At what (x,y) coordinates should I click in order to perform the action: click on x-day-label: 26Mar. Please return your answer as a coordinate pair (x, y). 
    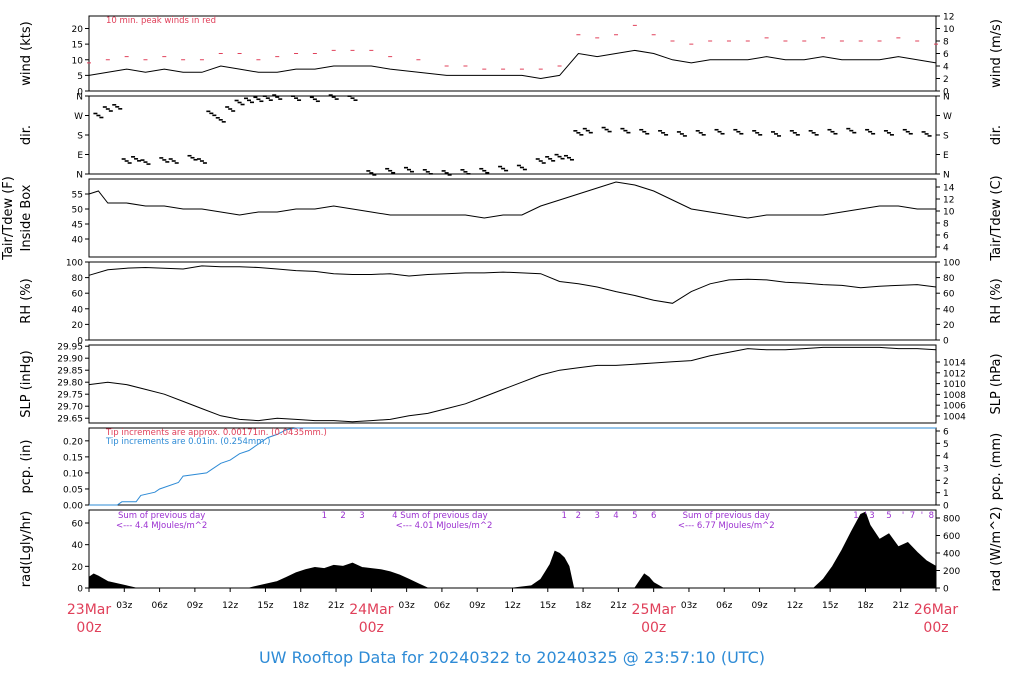
    Looking at the image, I should click on (936, 610).